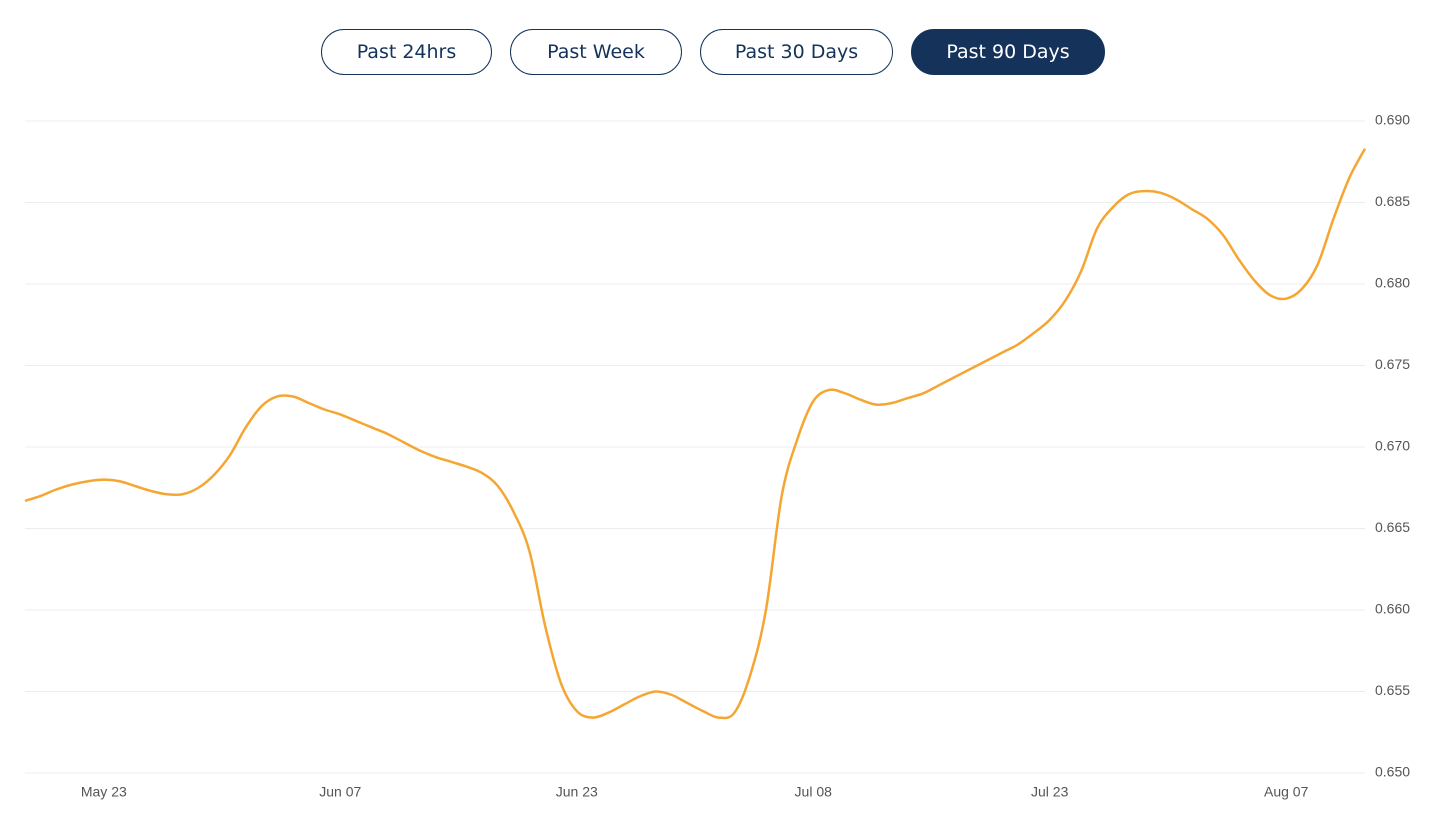  I want to click on x-tick-label: Jul 23, so click(1050, 792).